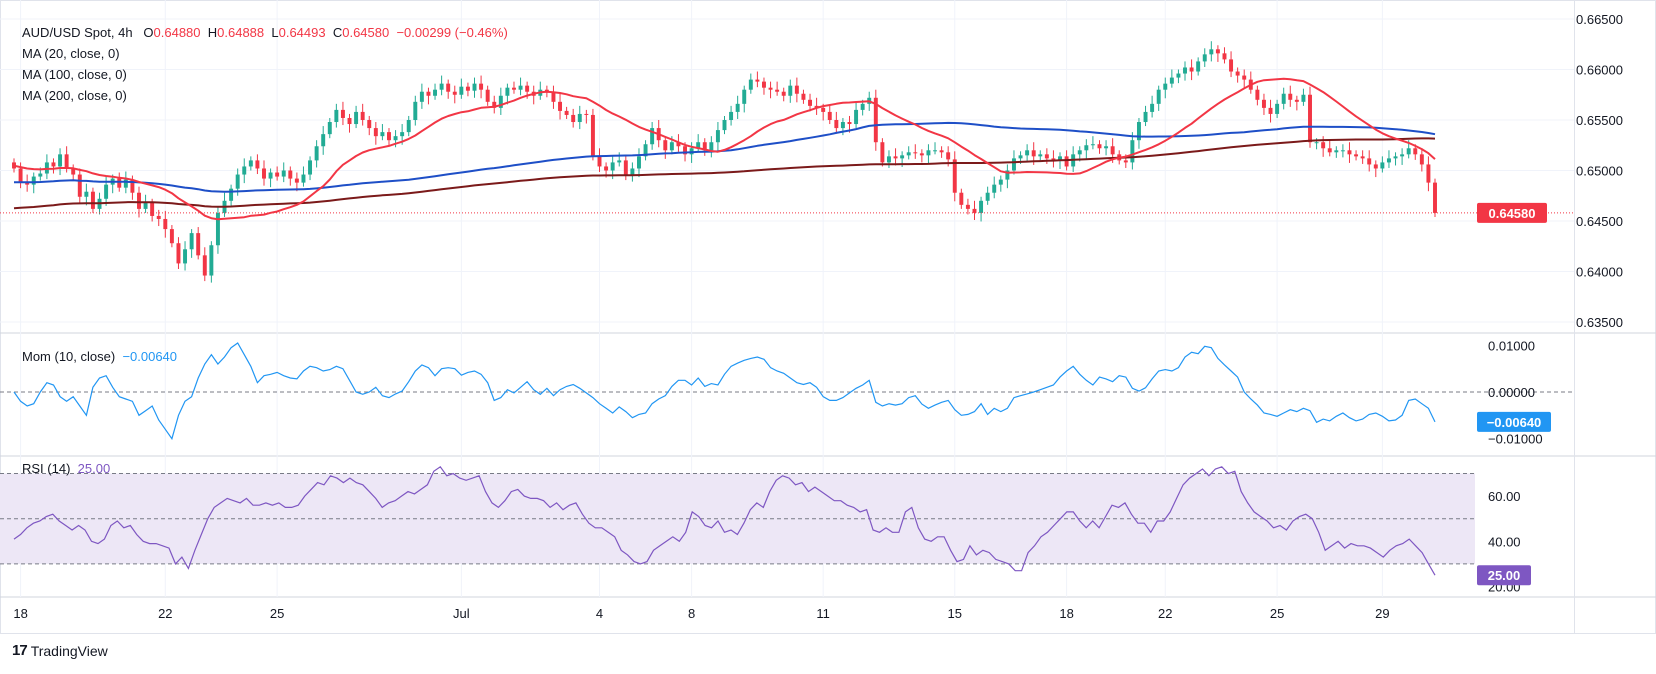 The image size is (1656, 674). I want to click on ma100-legend: MA (100, close, 0), so click(74, 75).